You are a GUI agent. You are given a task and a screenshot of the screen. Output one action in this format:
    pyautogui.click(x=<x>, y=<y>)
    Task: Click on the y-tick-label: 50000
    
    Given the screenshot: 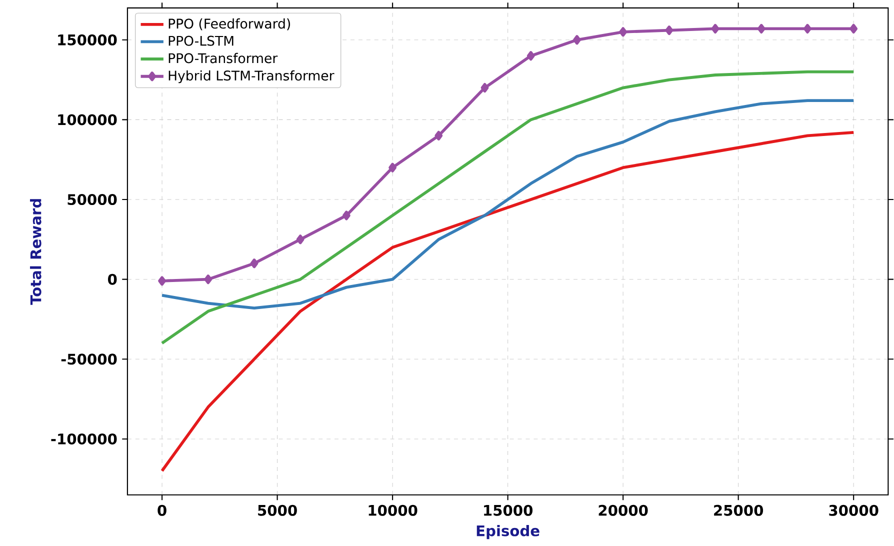 What is the action you would take?
    pyautogui.click(x=92, y=200)
    